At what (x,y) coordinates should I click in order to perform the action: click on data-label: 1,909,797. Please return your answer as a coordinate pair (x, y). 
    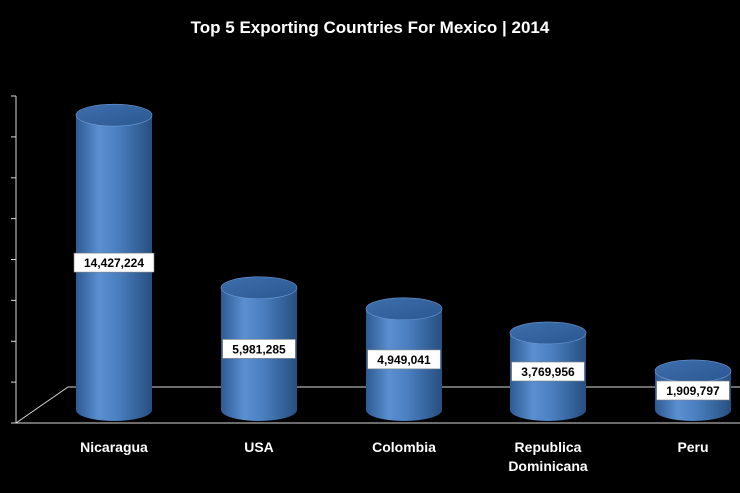
    Looking at the image, I should click on (693, 390).